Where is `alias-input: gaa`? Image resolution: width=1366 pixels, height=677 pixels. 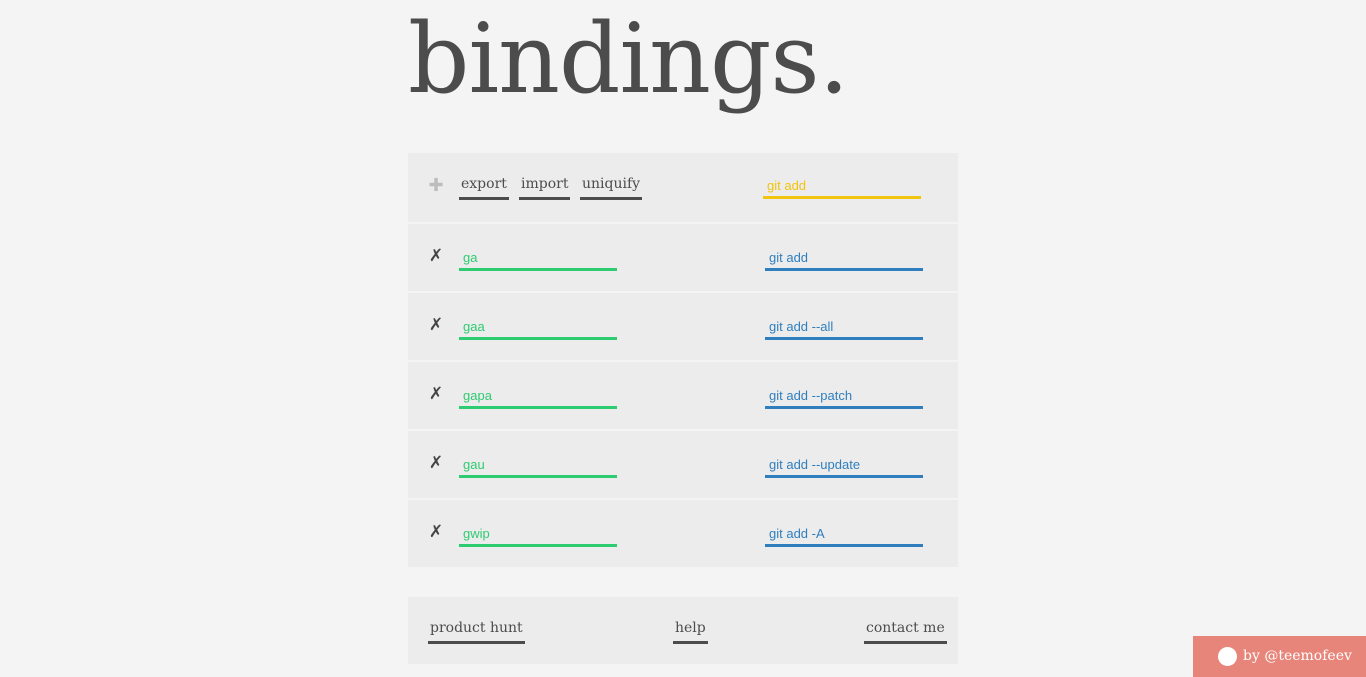
alias-input: gaa is located at coordinates (538, 328).